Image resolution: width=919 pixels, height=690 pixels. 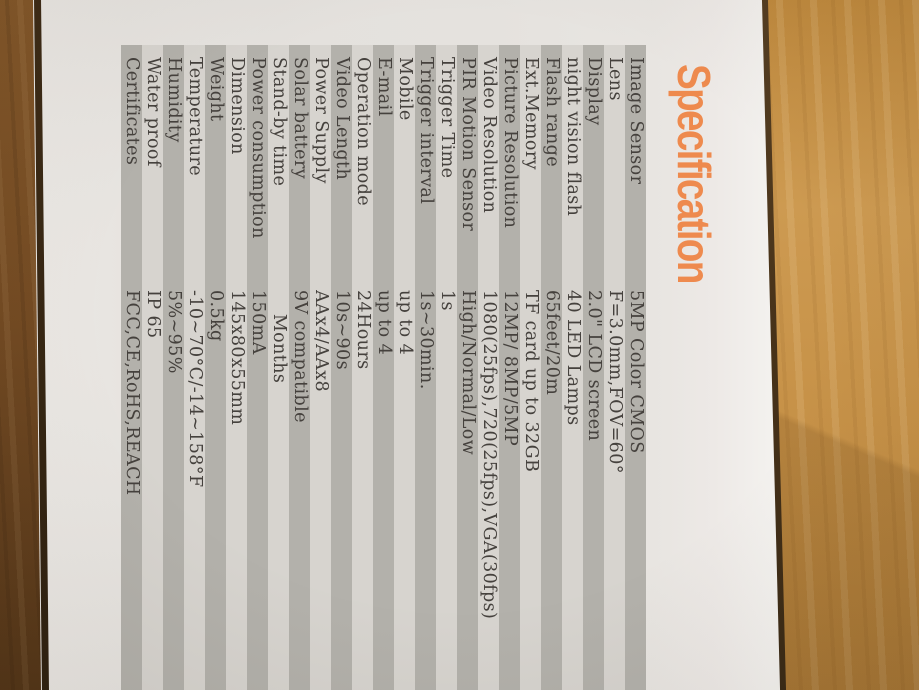 What do you see at coordinates (174, 100) in the screenshot?
I see `spec-label: Humidity` at bounding box center [174, 100].